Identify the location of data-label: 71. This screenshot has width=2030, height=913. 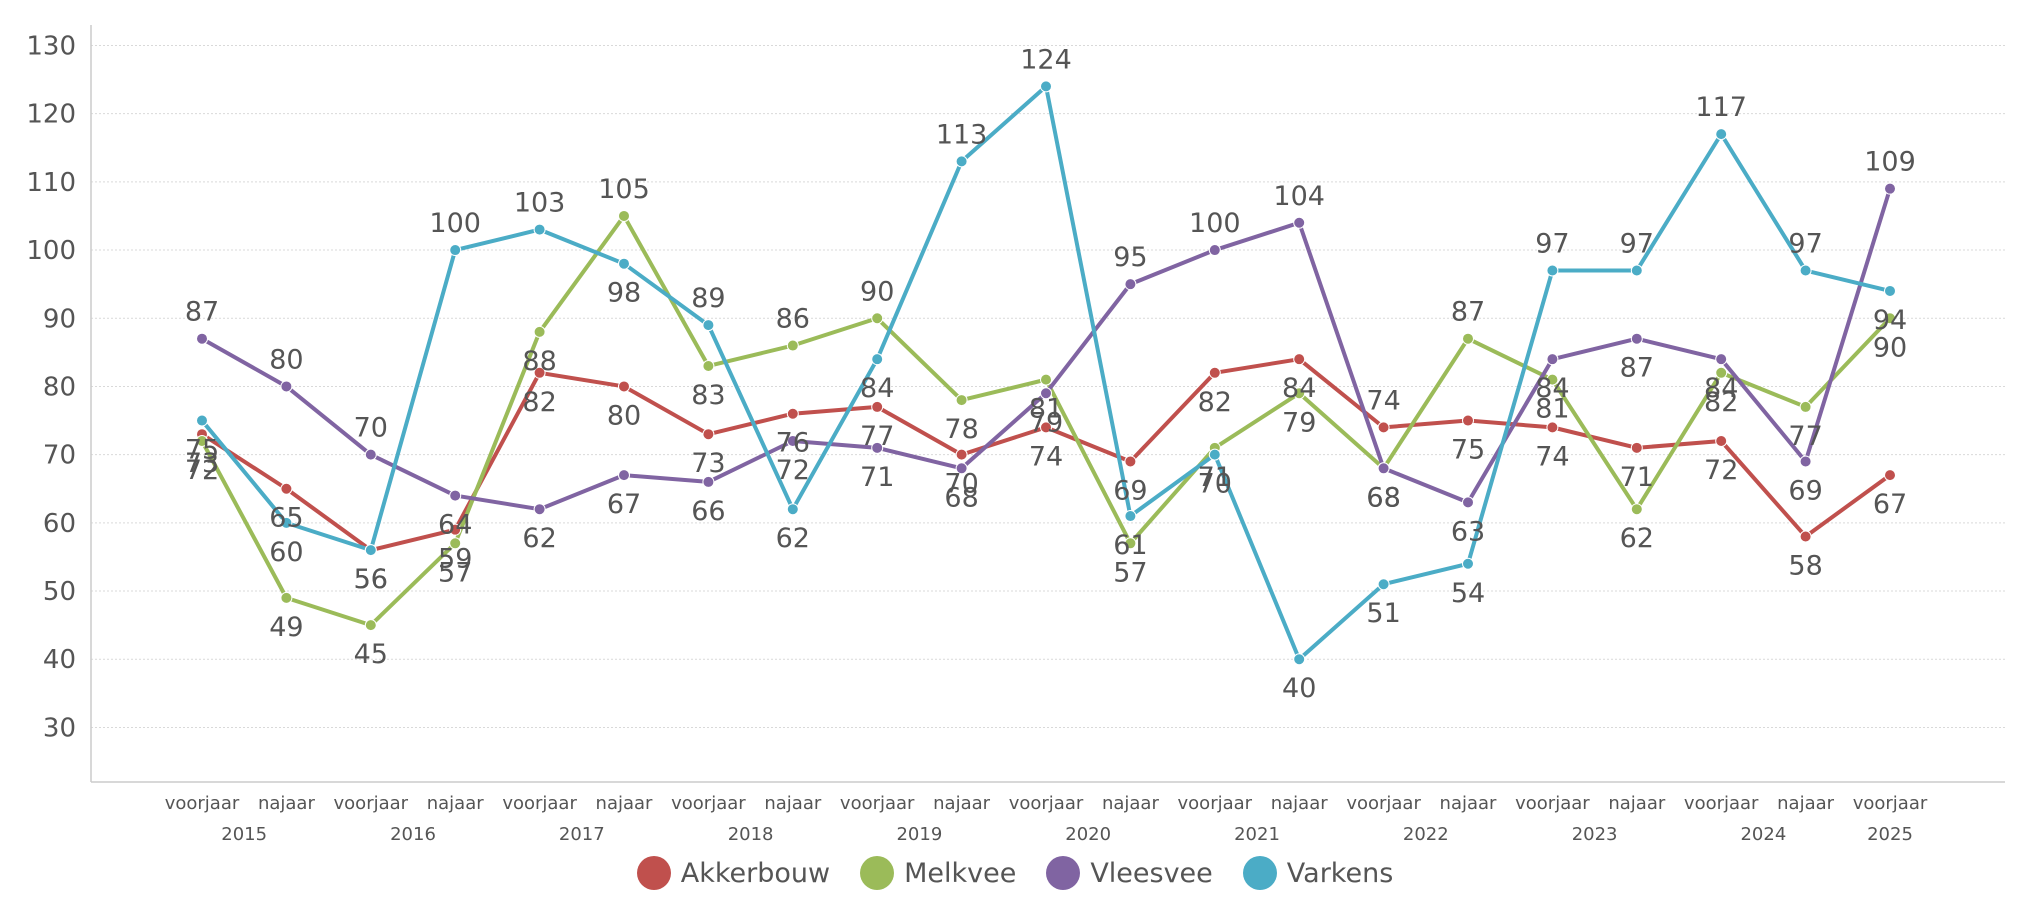
(877, 477).